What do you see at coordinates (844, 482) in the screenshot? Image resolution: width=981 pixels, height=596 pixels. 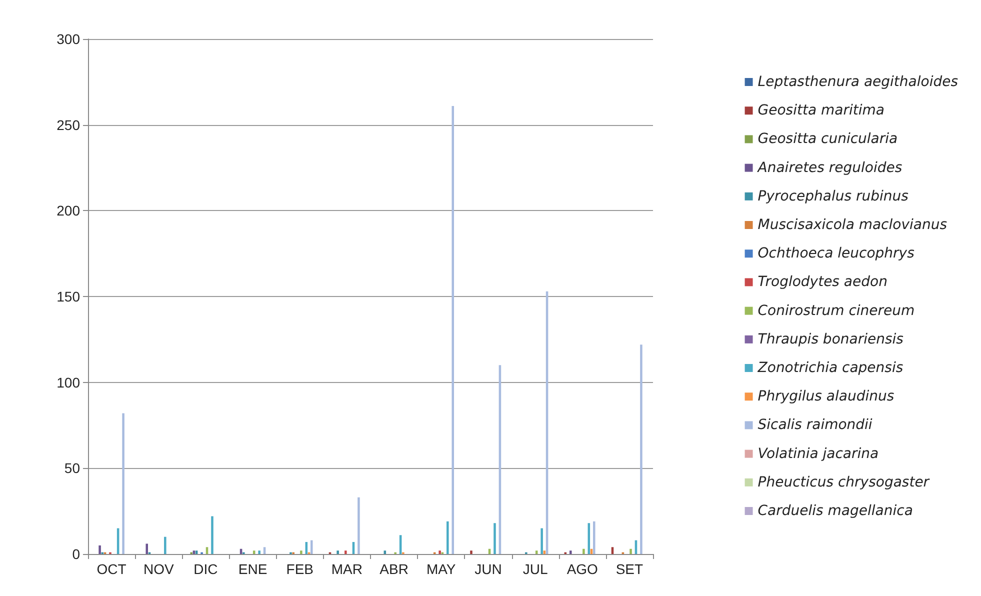 I see `legend-label: Pheucticus chrysogaster` at bounding box center [844, 482].